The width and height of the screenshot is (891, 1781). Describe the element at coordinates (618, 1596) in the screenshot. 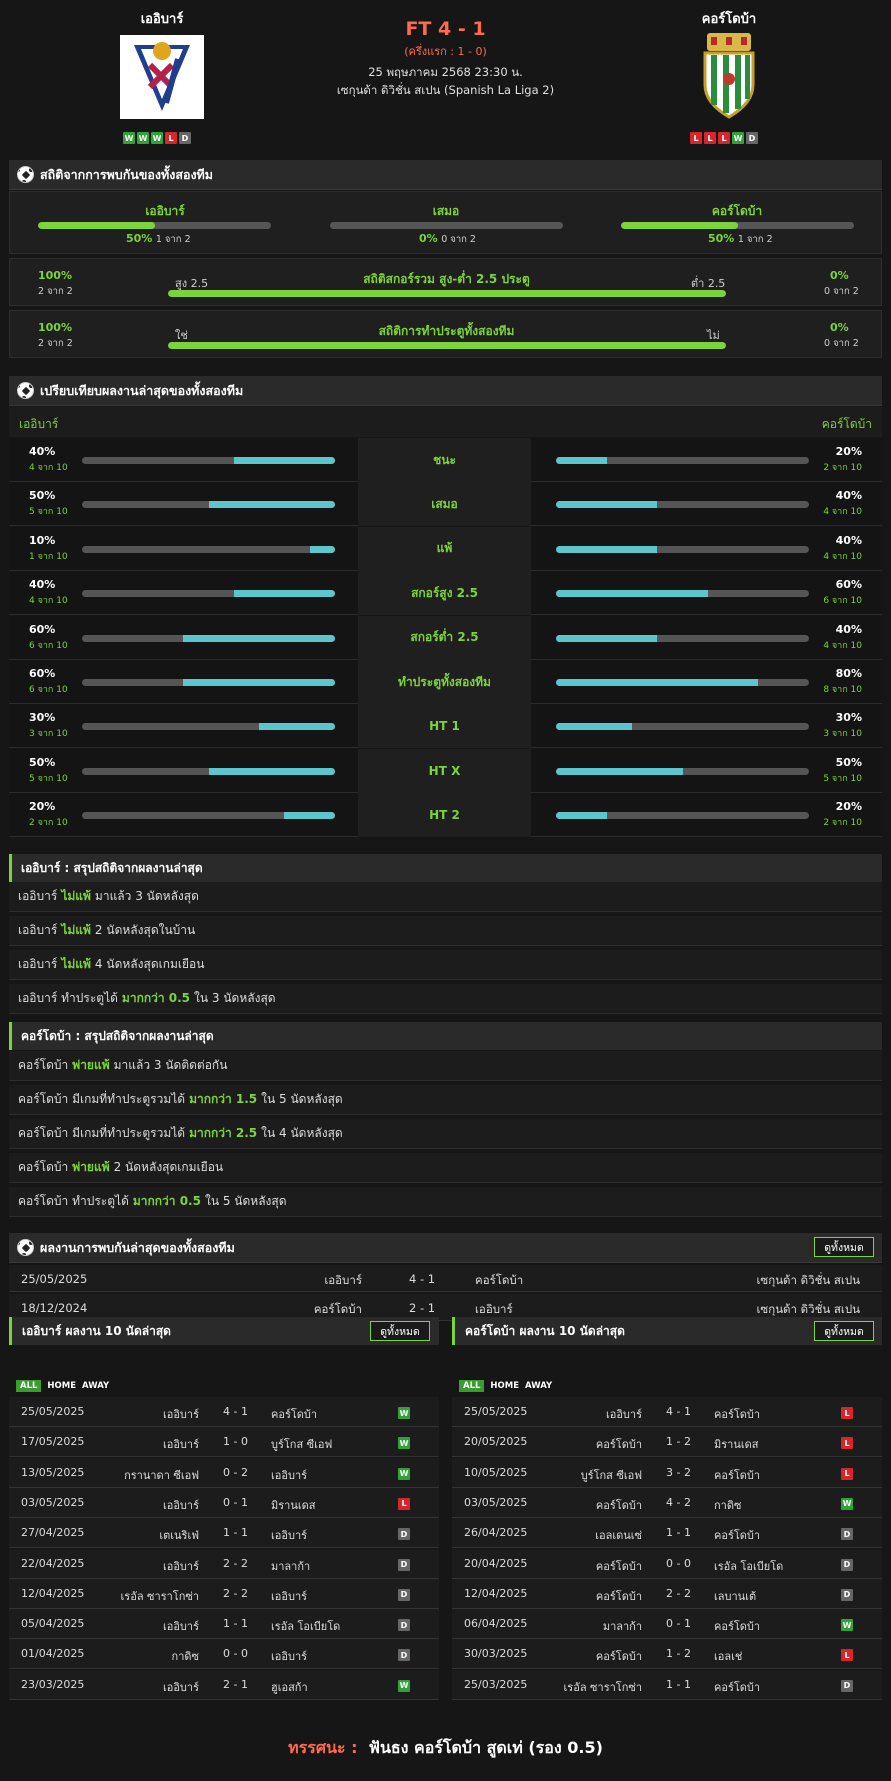

I see `match-home: คอร์โดบ้า` at that location.